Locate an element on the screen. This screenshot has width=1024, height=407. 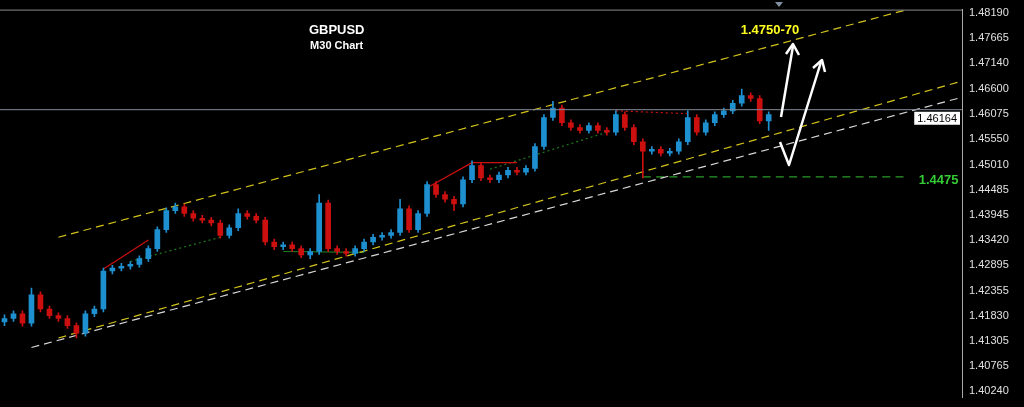
annotation: 1.4475 is located at coordinates (938, 179).